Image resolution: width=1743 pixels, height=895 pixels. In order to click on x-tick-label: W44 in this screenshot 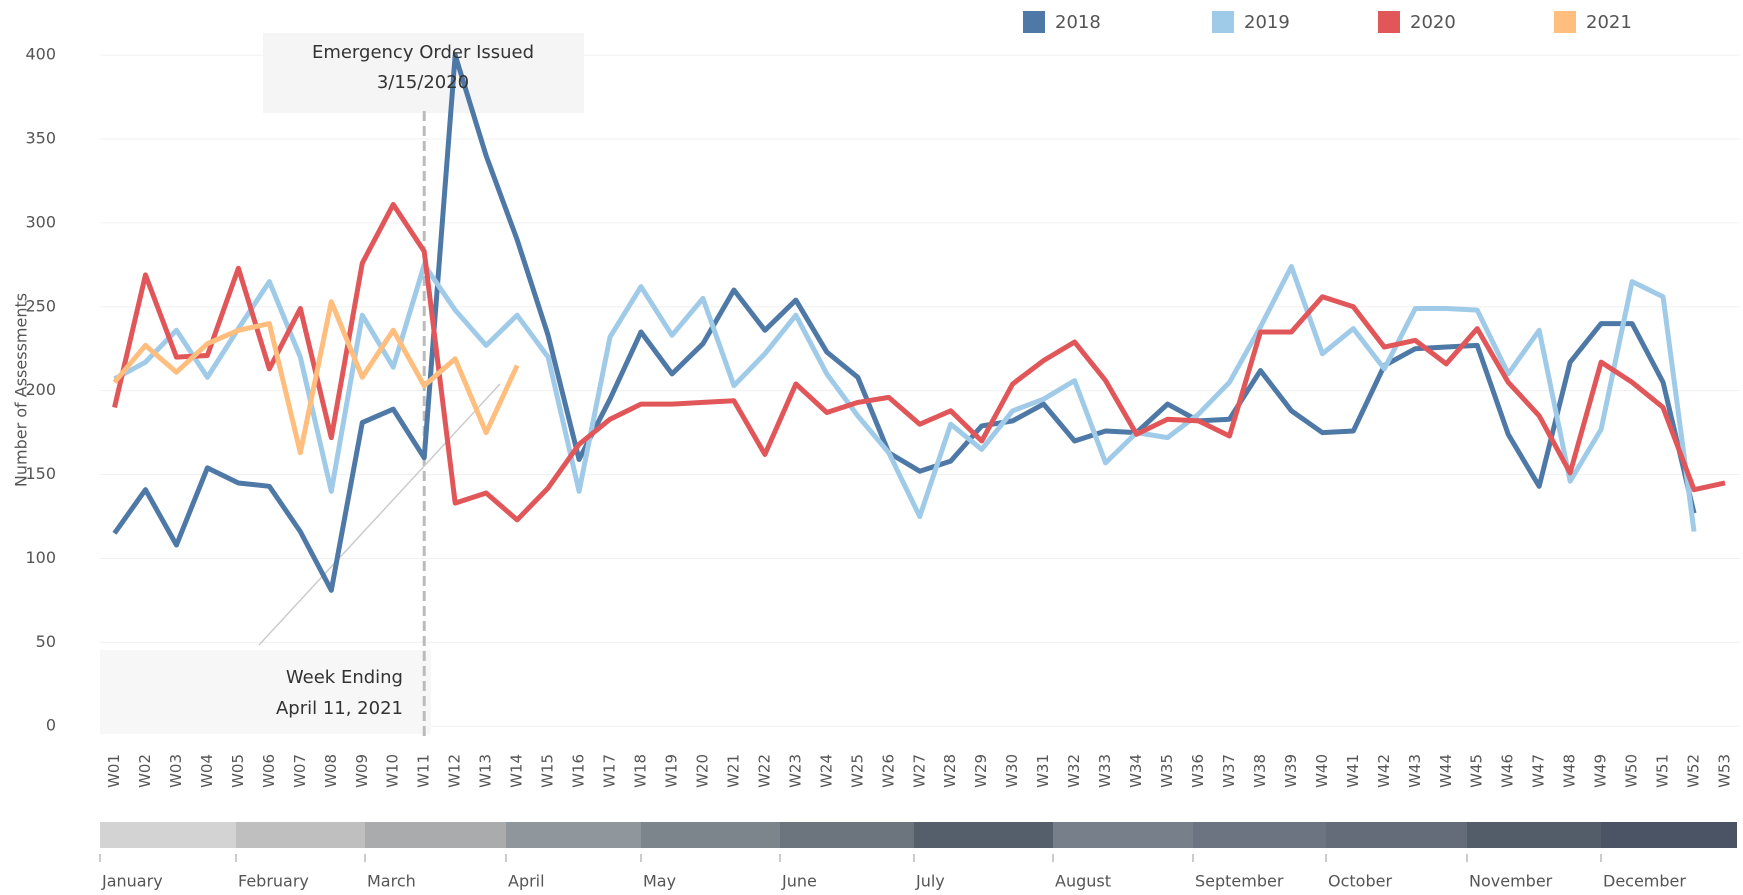, I will do `click(1446, 771)`.